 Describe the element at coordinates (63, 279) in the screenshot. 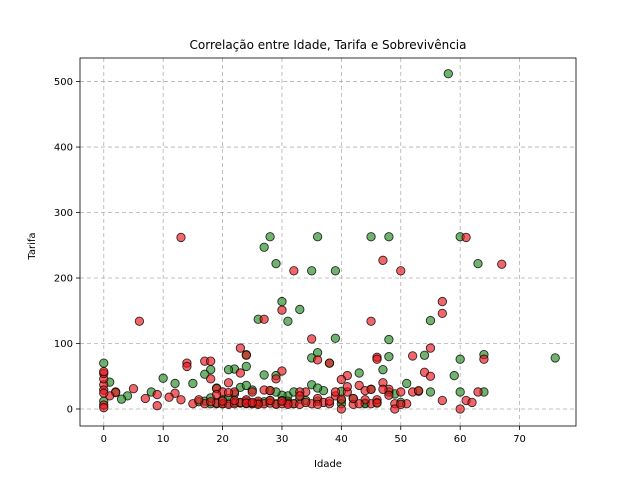

I see `y-tick-label: 200` at that location.